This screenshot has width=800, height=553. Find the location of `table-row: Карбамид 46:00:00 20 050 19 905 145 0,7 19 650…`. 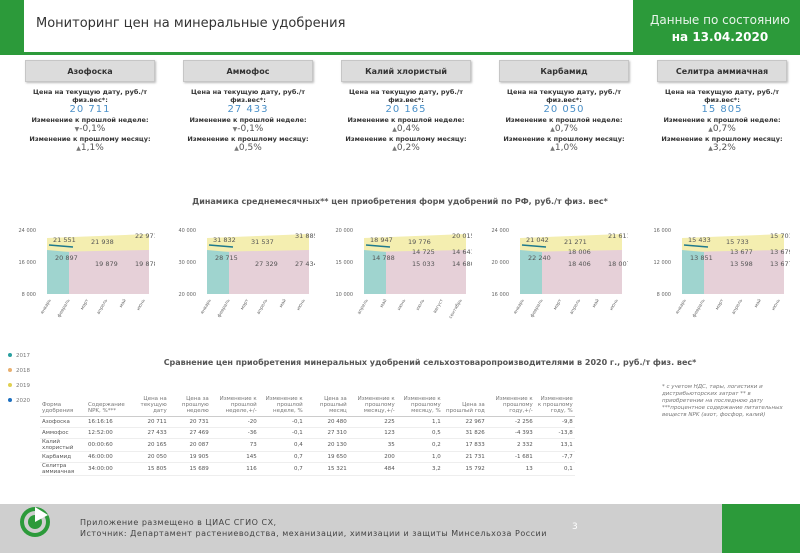

table-row: Карбамид 46:00:00 20 050 19 905 145 0,7 19 650… is located at coordinates (307, 457).